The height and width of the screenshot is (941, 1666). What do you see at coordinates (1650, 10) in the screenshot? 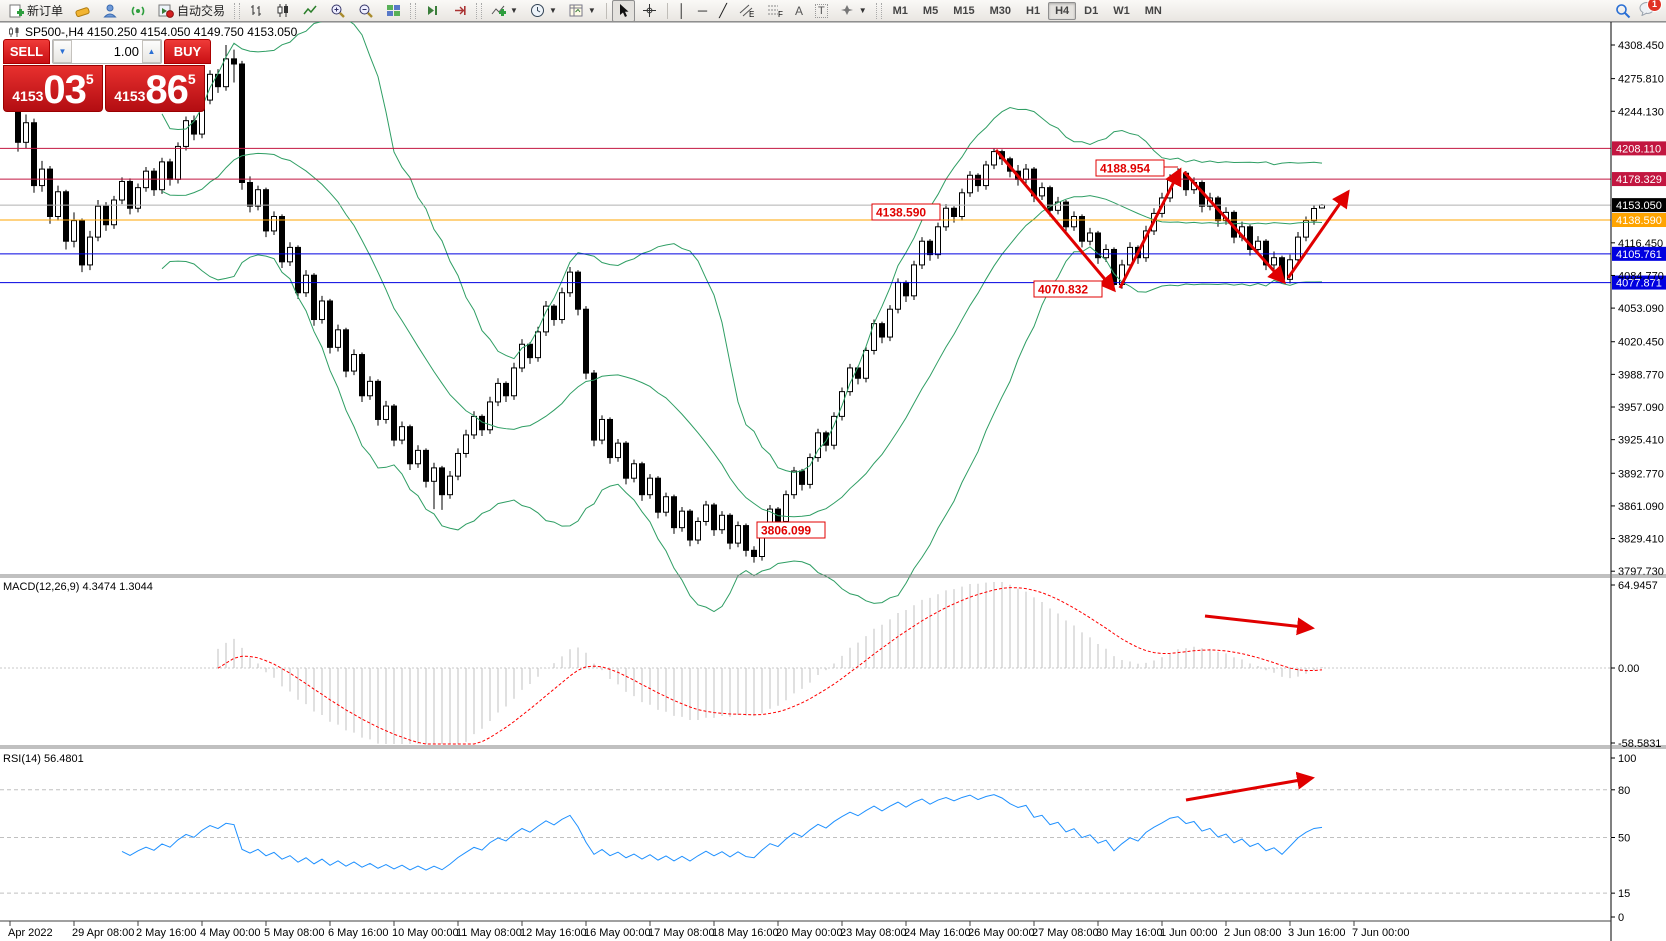
I see `notifications-button: 1` at bounding box center [1650, 10].